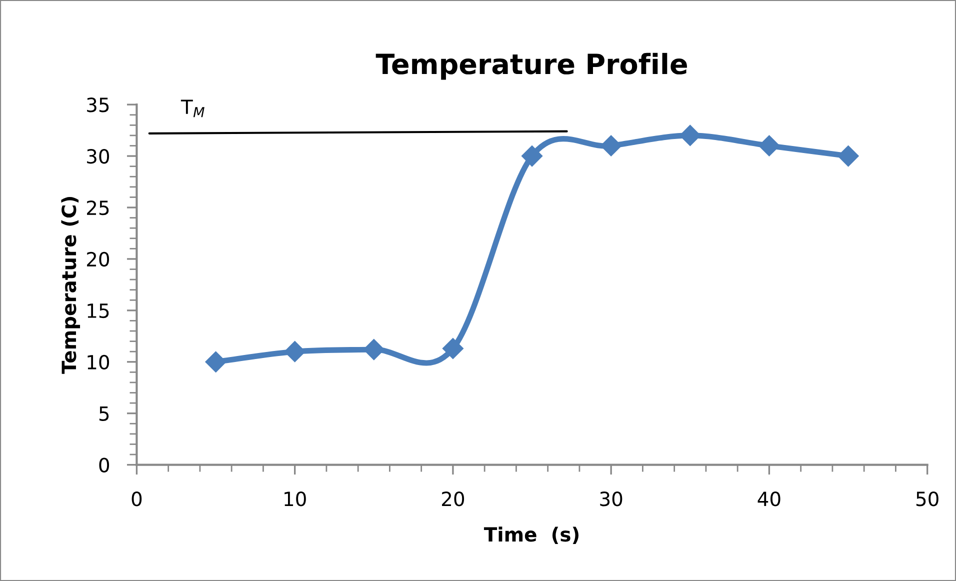 The height and width of the screenshot is (581, 956). I want to click on x-tick-label: 0, so click(137, 499).